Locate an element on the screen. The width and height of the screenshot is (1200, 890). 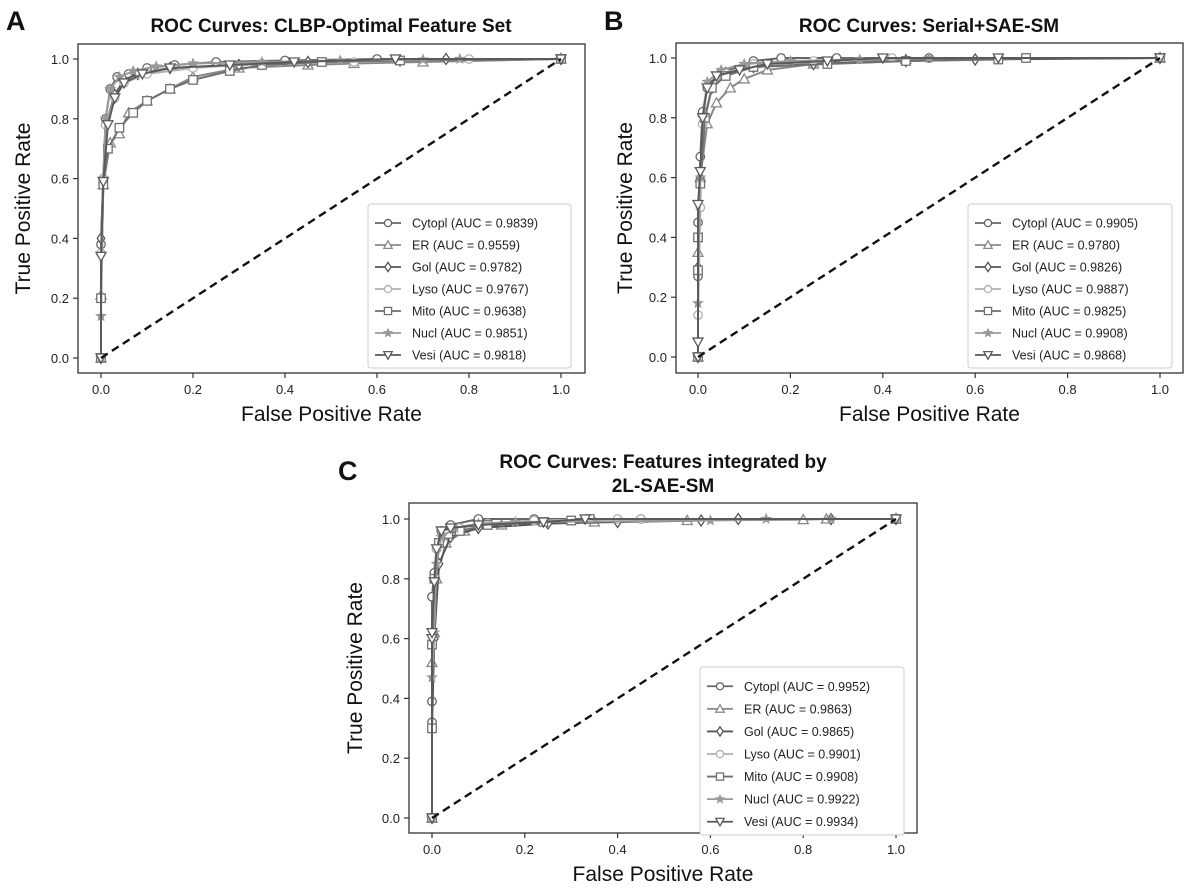
x-tick-label: 0.2 is located at coordinates (525, 849).